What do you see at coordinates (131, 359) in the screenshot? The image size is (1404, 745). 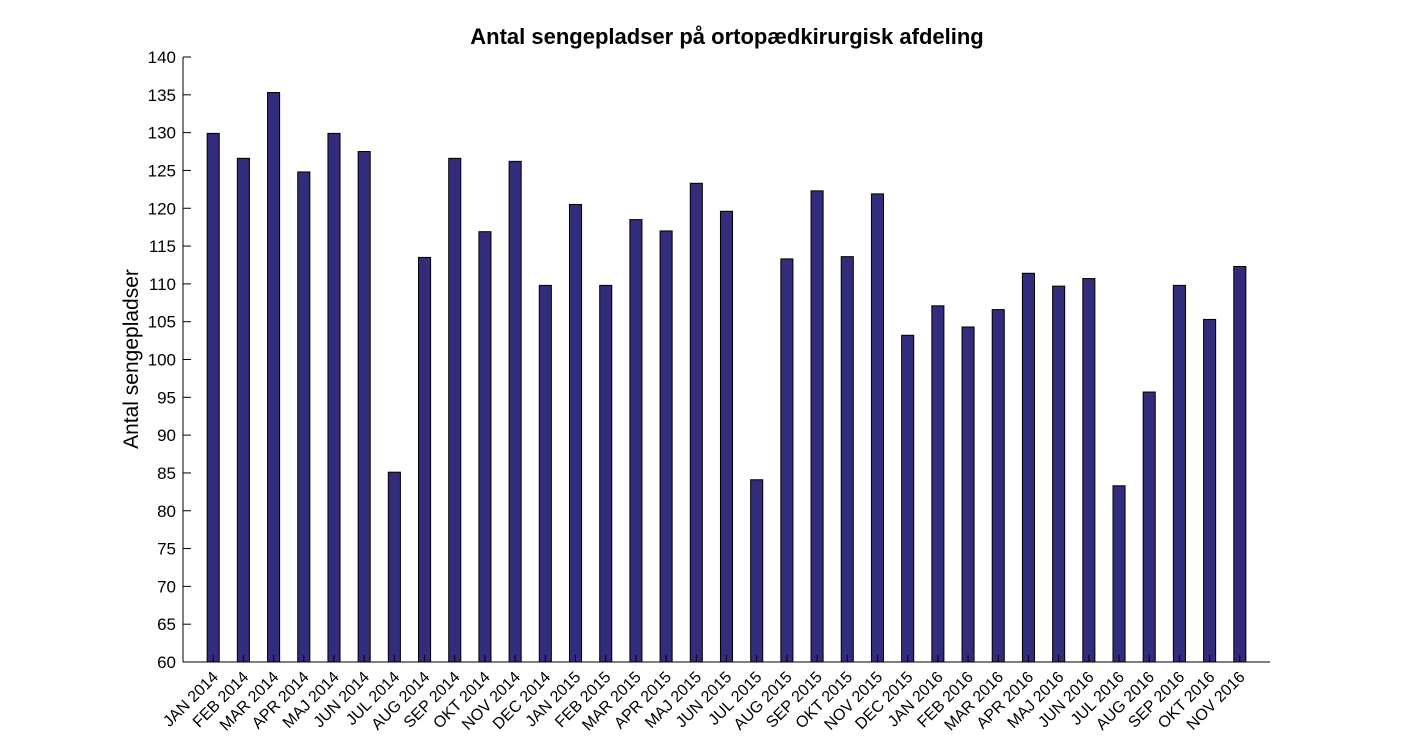 I see `y-axis-label: Antal sengepladser` at bounding box center [131, 359].